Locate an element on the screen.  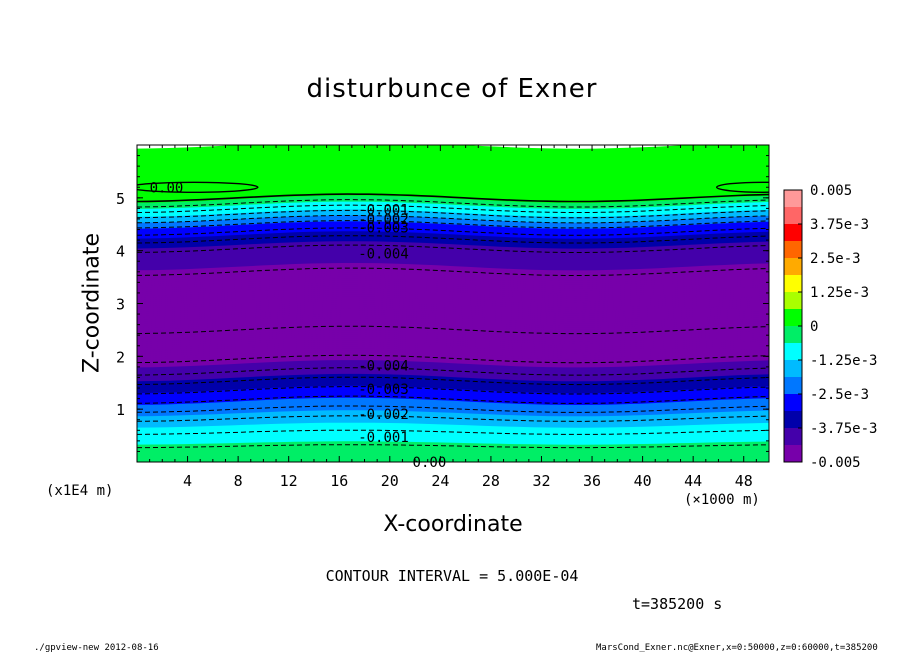
colorbar-label: -3.75e-3 is located at coordinates (843, 429).